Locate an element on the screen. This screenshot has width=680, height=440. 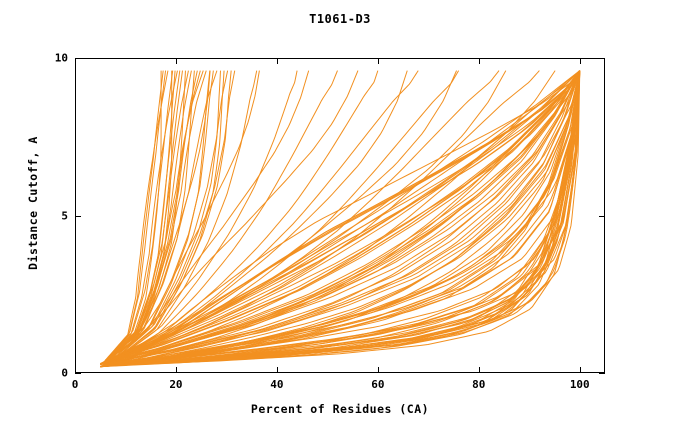
x-axis-label: Percent of Residues (CA) is located at coordinates (340, 409).